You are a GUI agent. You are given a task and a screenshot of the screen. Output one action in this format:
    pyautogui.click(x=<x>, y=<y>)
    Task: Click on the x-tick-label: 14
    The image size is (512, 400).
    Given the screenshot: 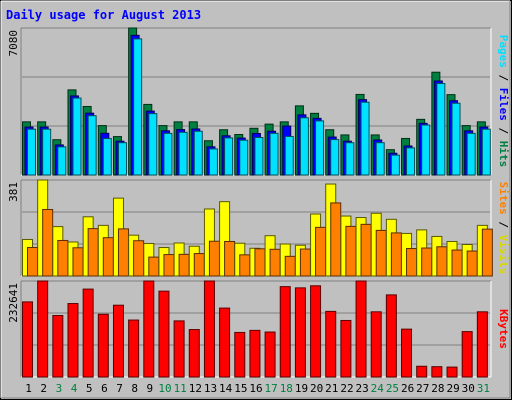 What is the action you would take?
    pyautogui.click(x=226, y=388)
    